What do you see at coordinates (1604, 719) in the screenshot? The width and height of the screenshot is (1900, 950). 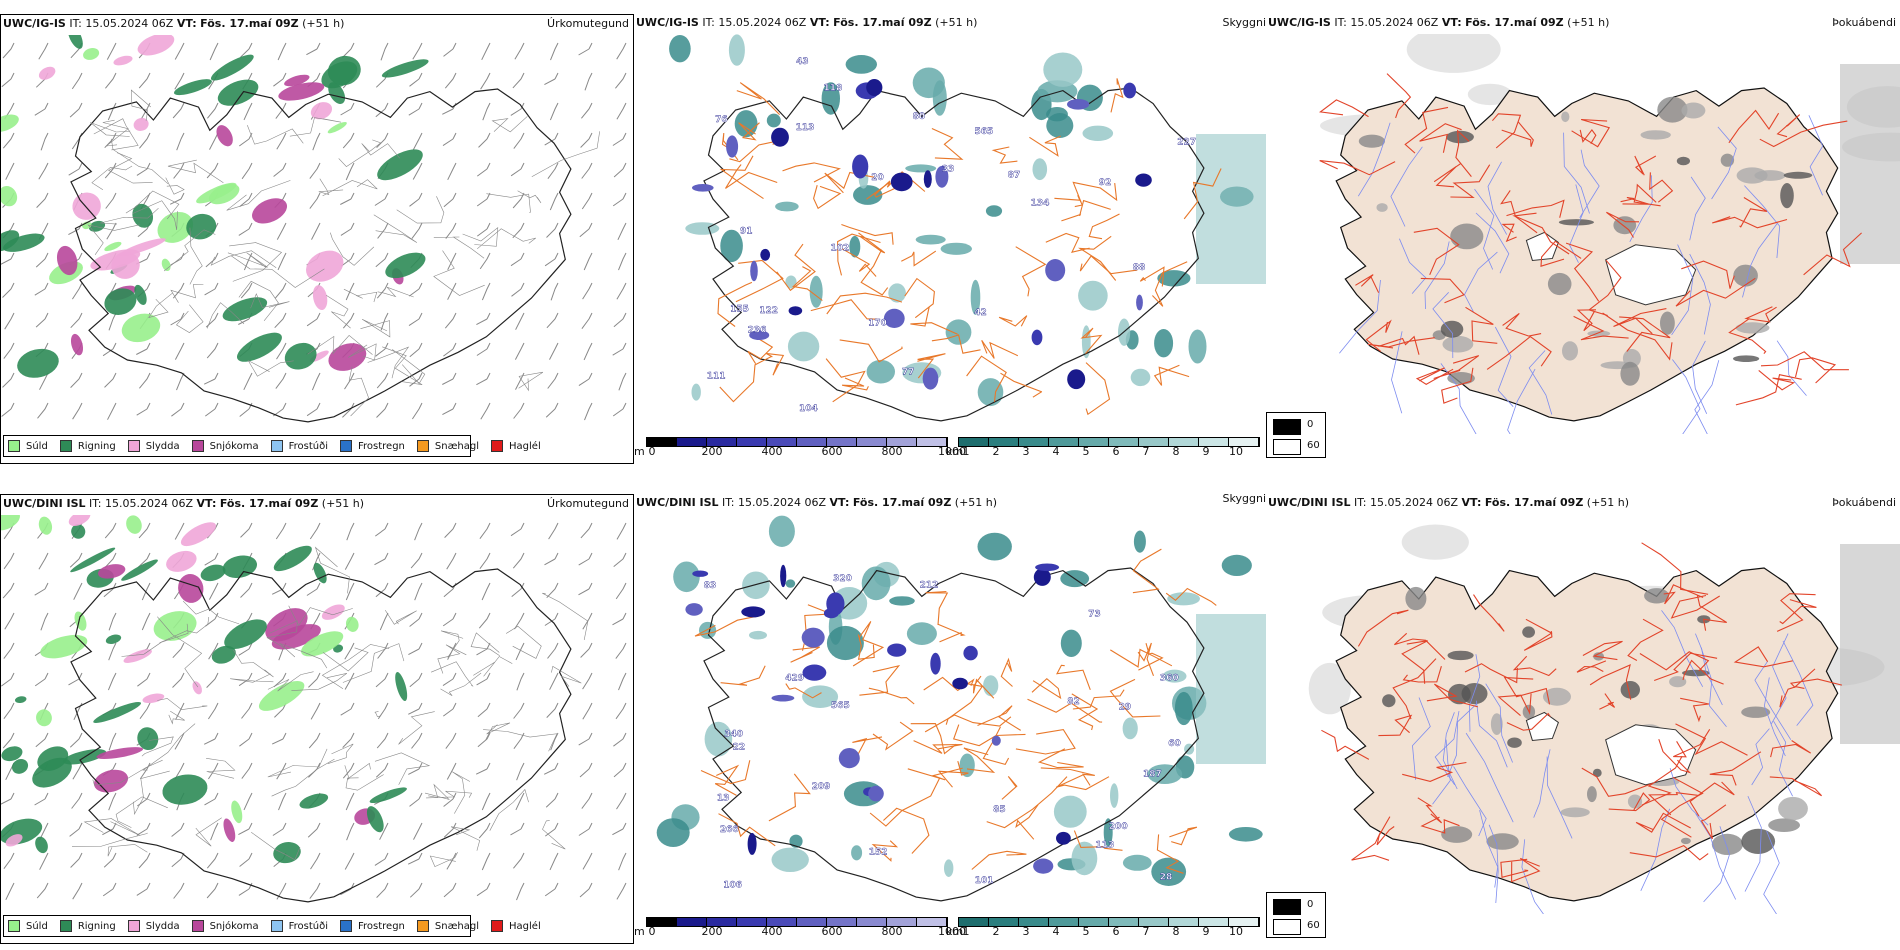 I see `fog-map` at bounding box center [1604, 719].